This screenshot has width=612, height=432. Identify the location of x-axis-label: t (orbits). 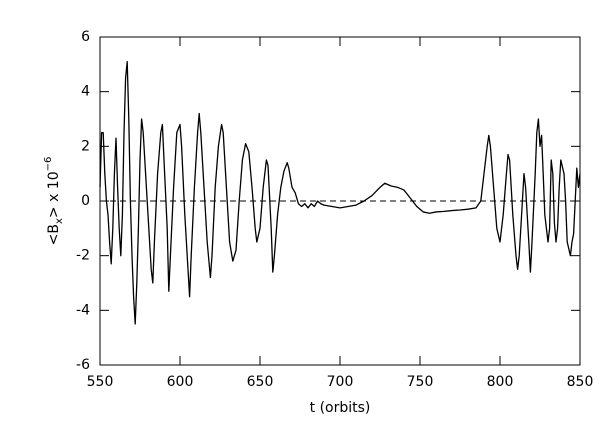
(340, 408).